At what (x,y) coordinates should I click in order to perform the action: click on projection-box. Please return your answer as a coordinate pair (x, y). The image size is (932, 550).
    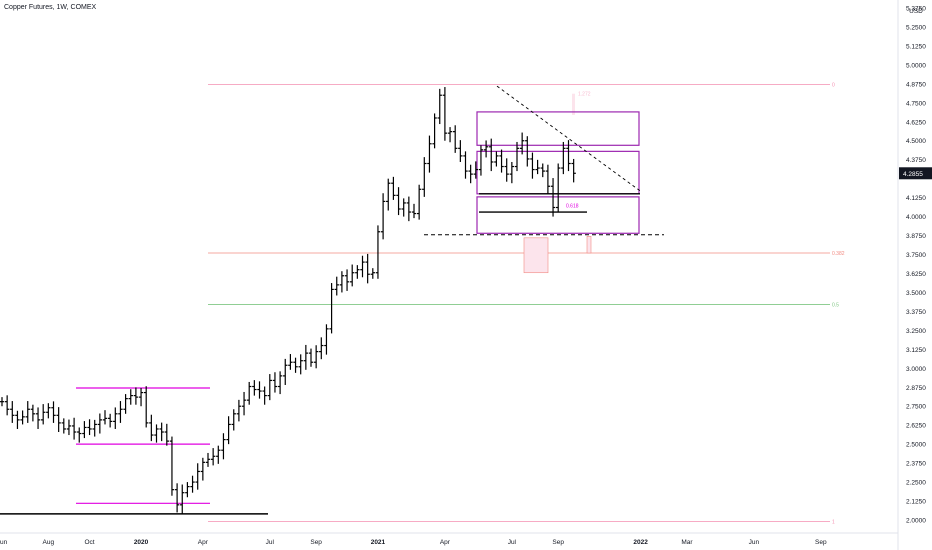
    Looking at the image, I should click on (536, 255).